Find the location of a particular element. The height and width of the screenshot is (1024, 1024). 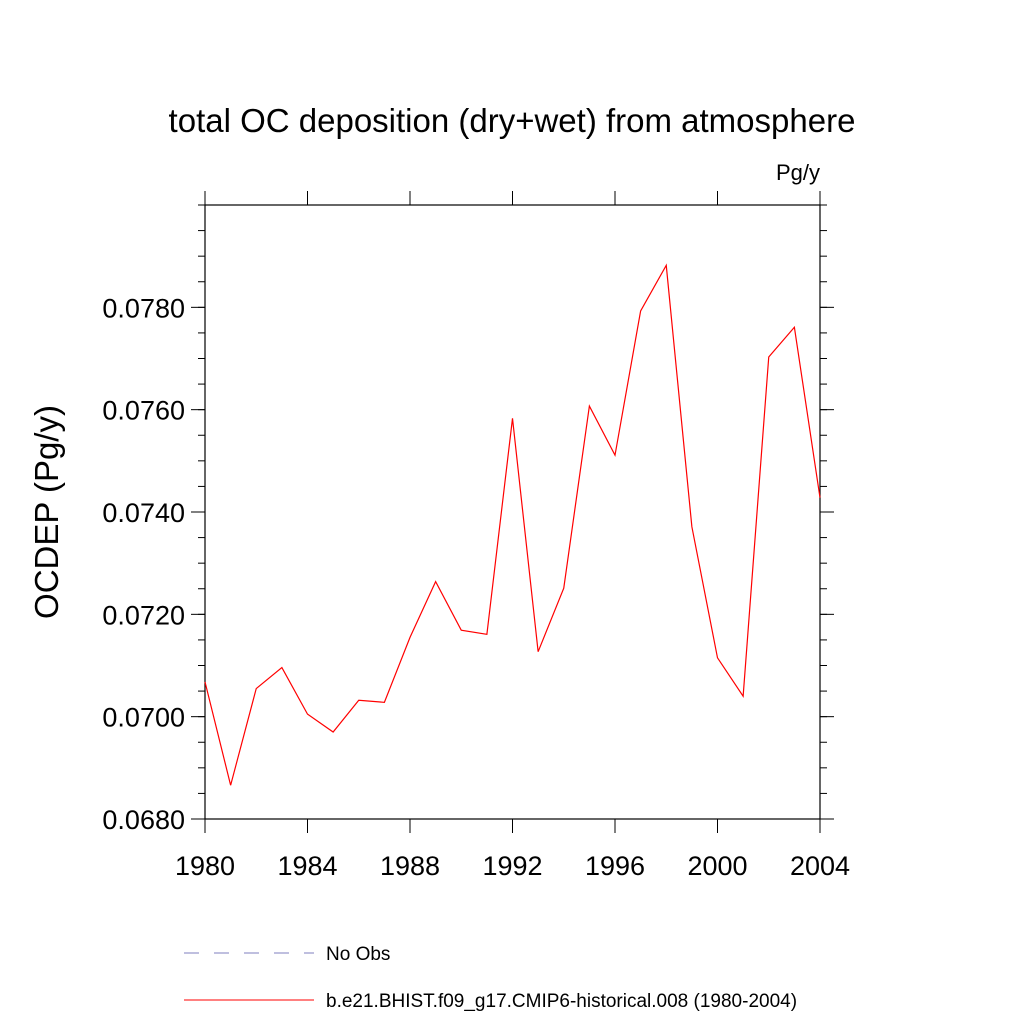

y-tick-label: 0.0780 is located at coordinates (143, 308).